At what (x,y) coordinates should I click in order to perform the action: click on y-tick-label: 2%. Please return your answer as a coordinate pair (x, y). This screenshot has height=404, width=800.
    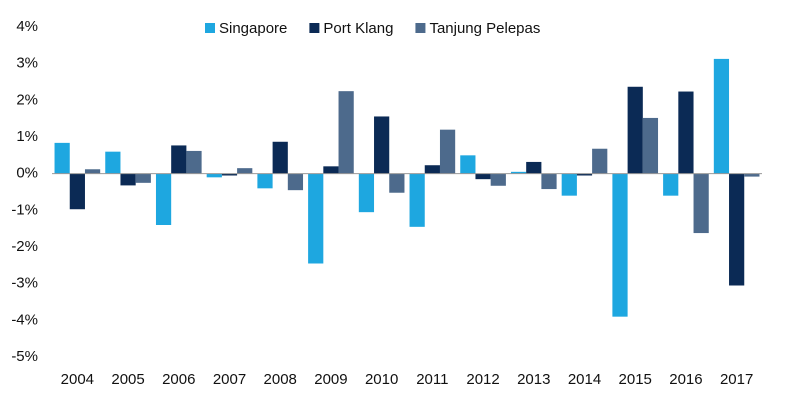
    Looking at the image, I should click on (27, 99).